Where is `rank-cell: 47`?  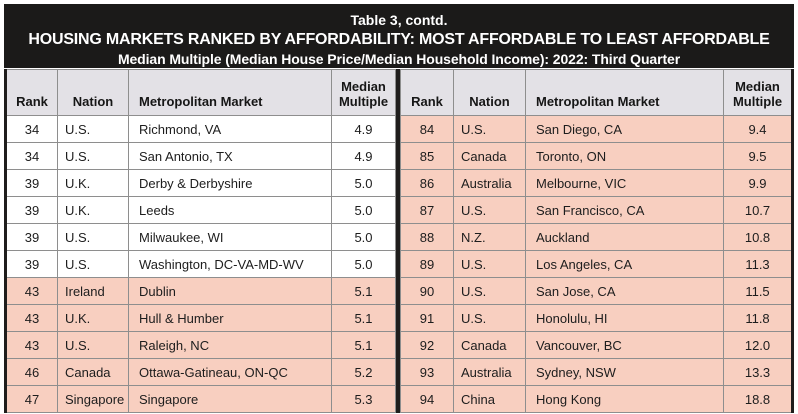 rank-cell: 47 is located at coordinates (31, 399).